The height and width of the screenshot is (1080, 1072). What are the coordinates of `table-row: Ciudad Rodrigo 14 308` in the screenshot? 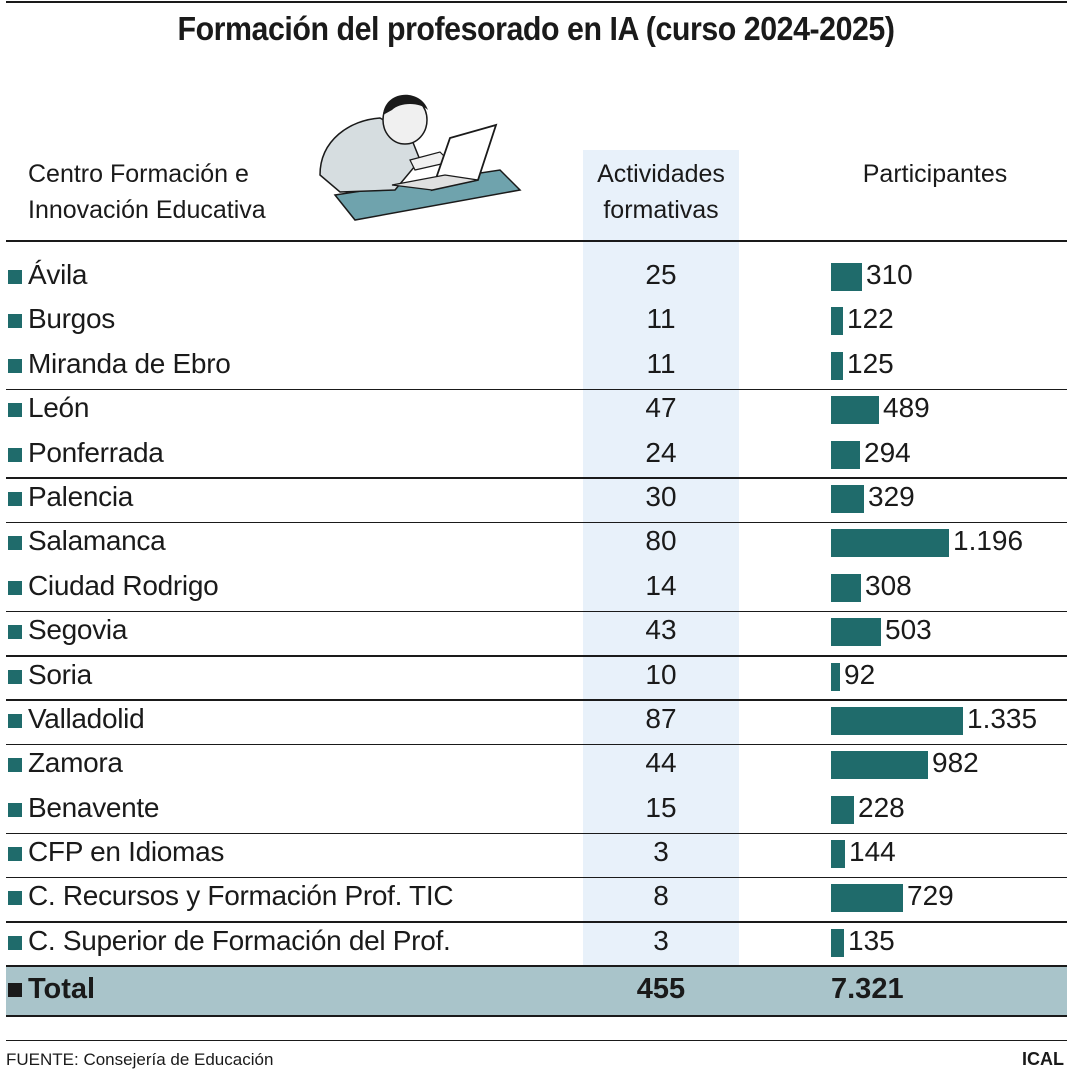 It's located at (536, 590).